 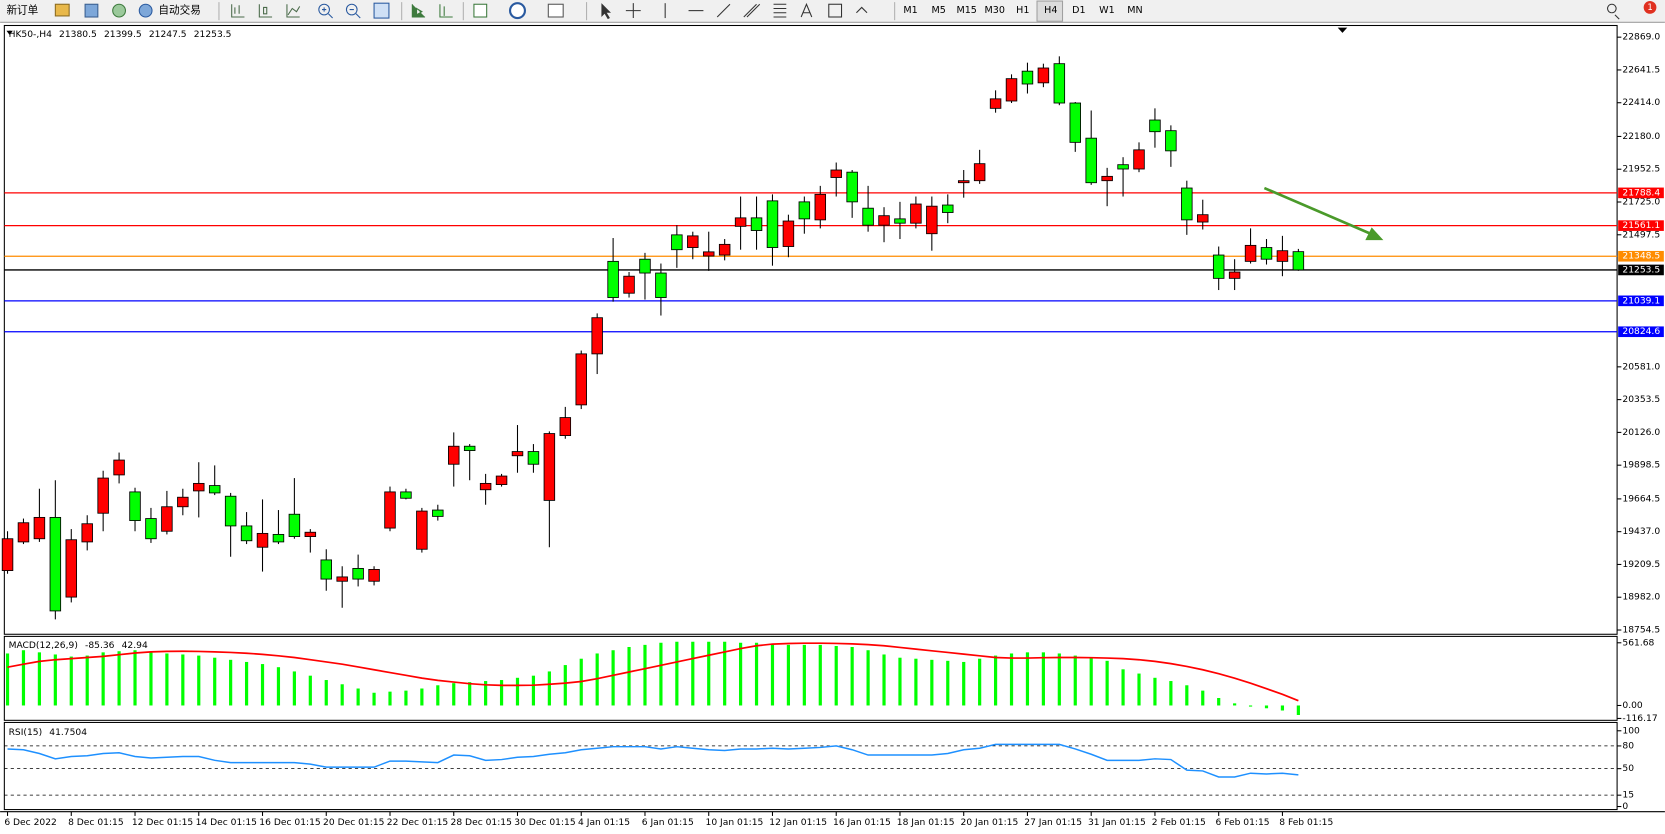 I want to click on alert-badge, so click(x=1650, y=7).